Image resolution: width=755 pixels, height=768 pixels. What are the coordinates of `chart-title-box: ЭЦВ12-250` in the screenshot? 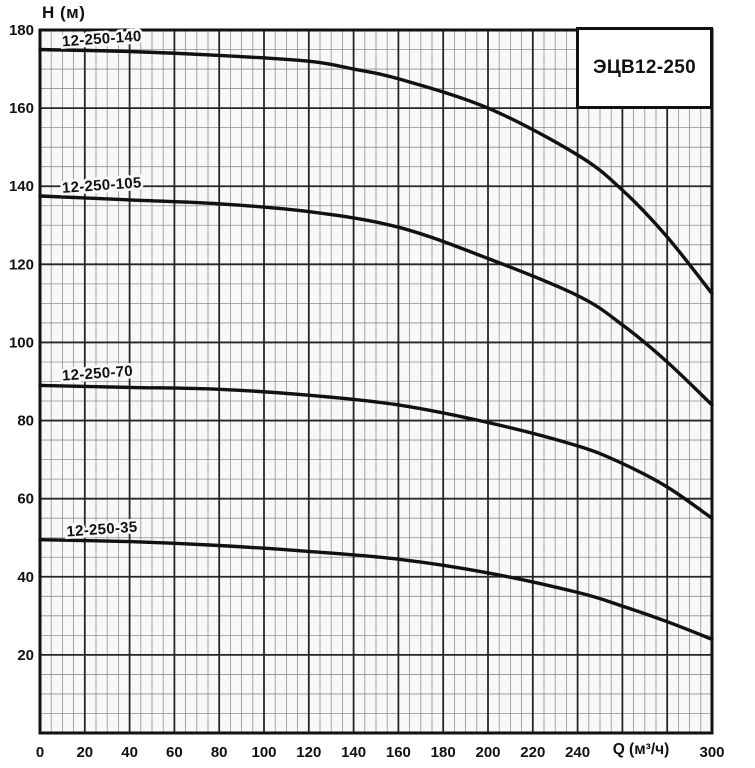 It's located at (644, 68).